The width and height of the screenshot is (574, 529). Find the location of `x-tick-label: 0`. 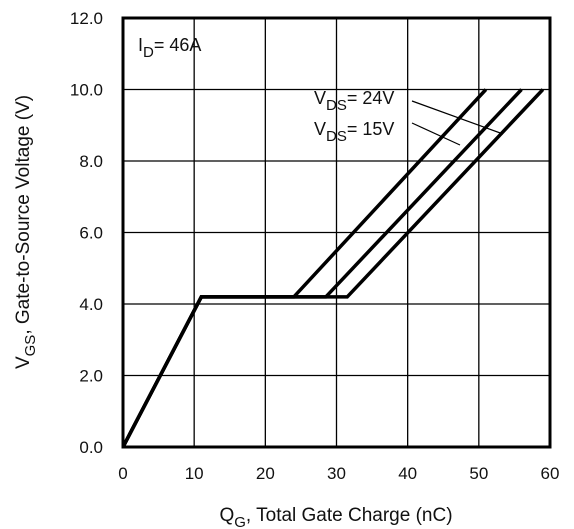

x-tick-label: 0 is located at coordinates (122, 473).